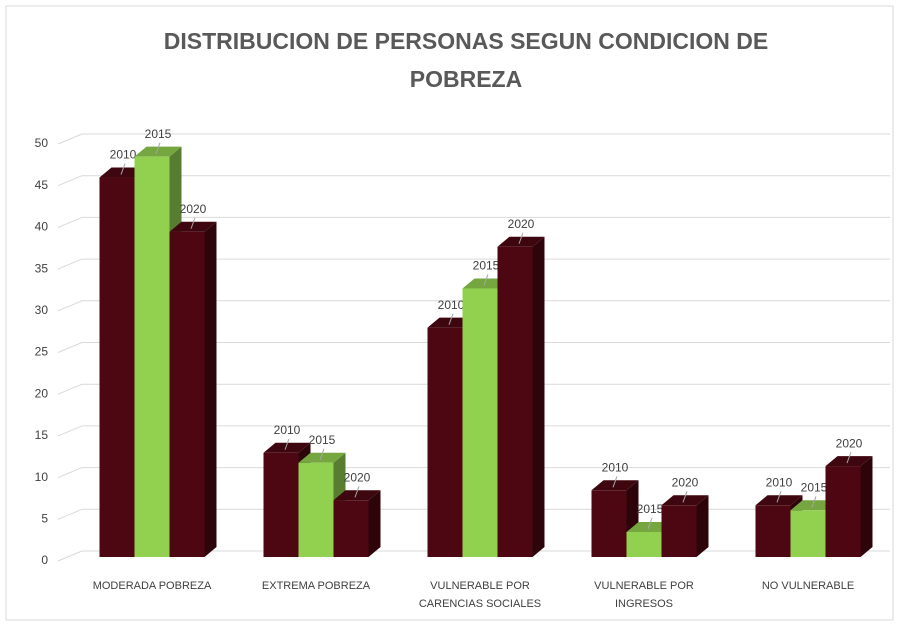  Describe the element at coordinates (42, 227) in the screenshot. I see `y-tick-label: 40` at that location.